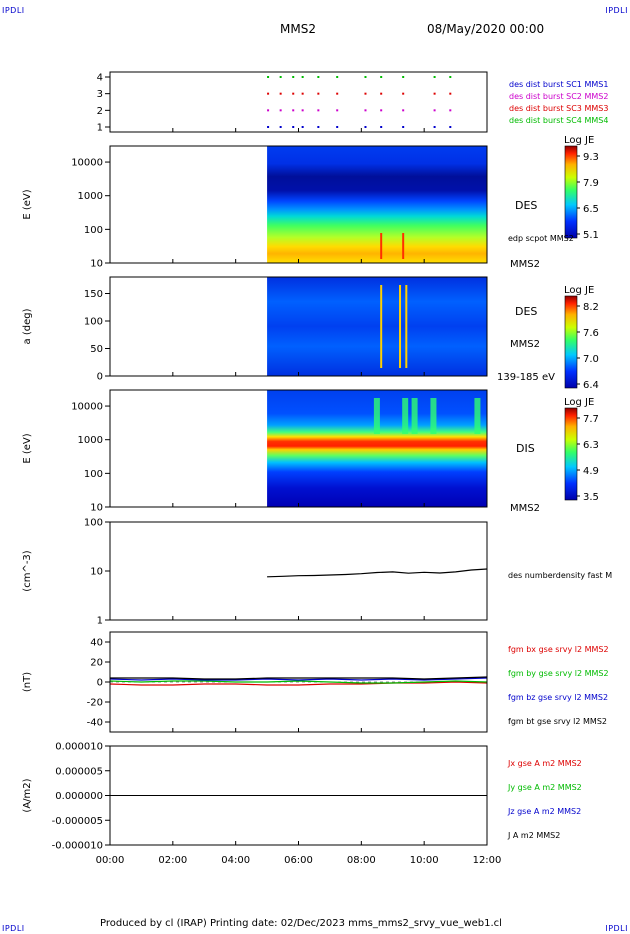  I want to click on y-tick-label-current: 0.000010, so click(79, 747).